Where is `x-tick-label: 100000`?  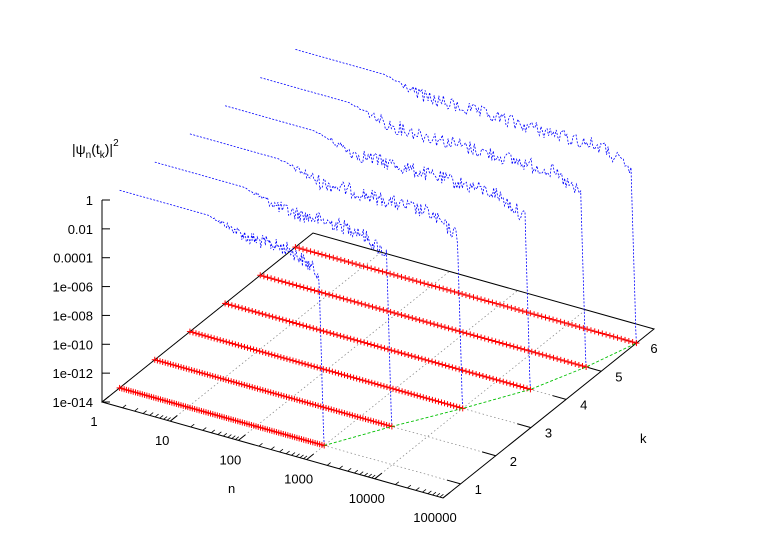 x-tick-label: 100000 is located at coordinates (434, 517).